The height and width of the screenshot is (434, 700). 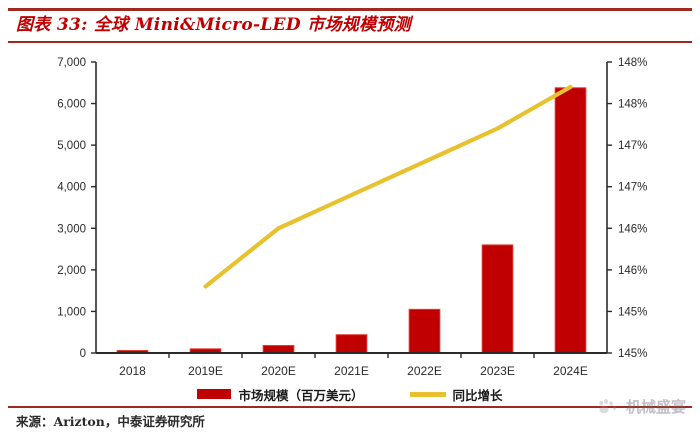 I want to click on svg-text: 2022E, so click(x=424, y=371).